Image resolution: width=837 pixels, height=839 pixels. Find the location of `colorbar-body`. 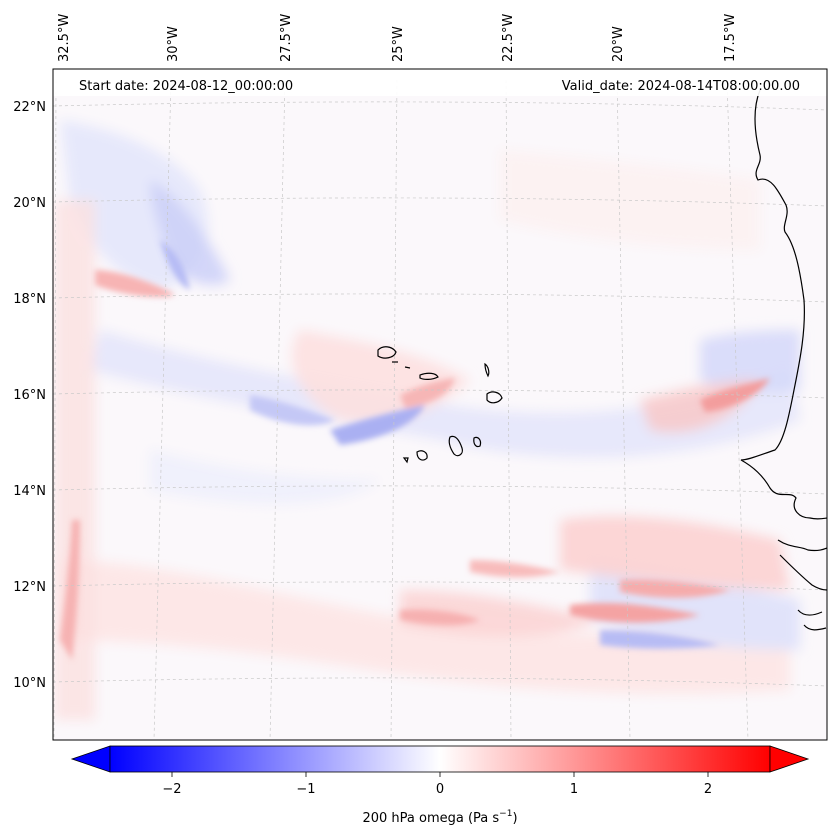

colorbar-body is located at coordinates (440, 759).